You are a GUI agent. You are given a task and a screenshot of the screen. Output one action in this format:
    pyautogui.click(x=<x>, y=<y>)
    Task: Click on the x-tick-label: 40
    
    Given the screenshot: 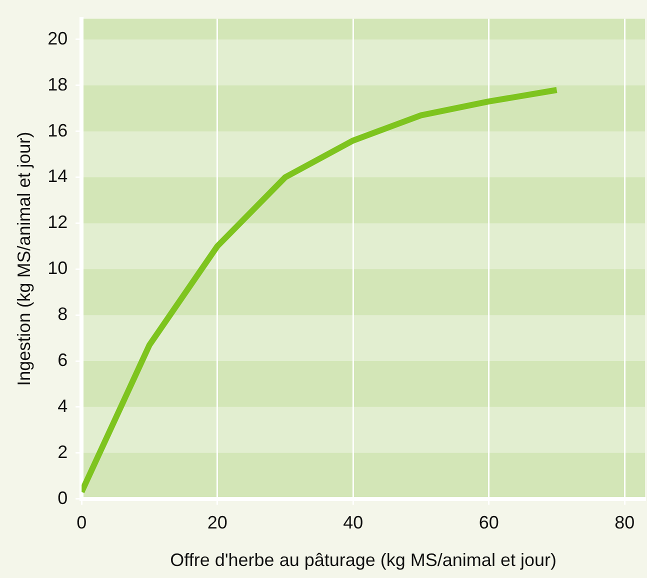 What is the action you would take?
    pyautogui.click(x=353, y=522)
    